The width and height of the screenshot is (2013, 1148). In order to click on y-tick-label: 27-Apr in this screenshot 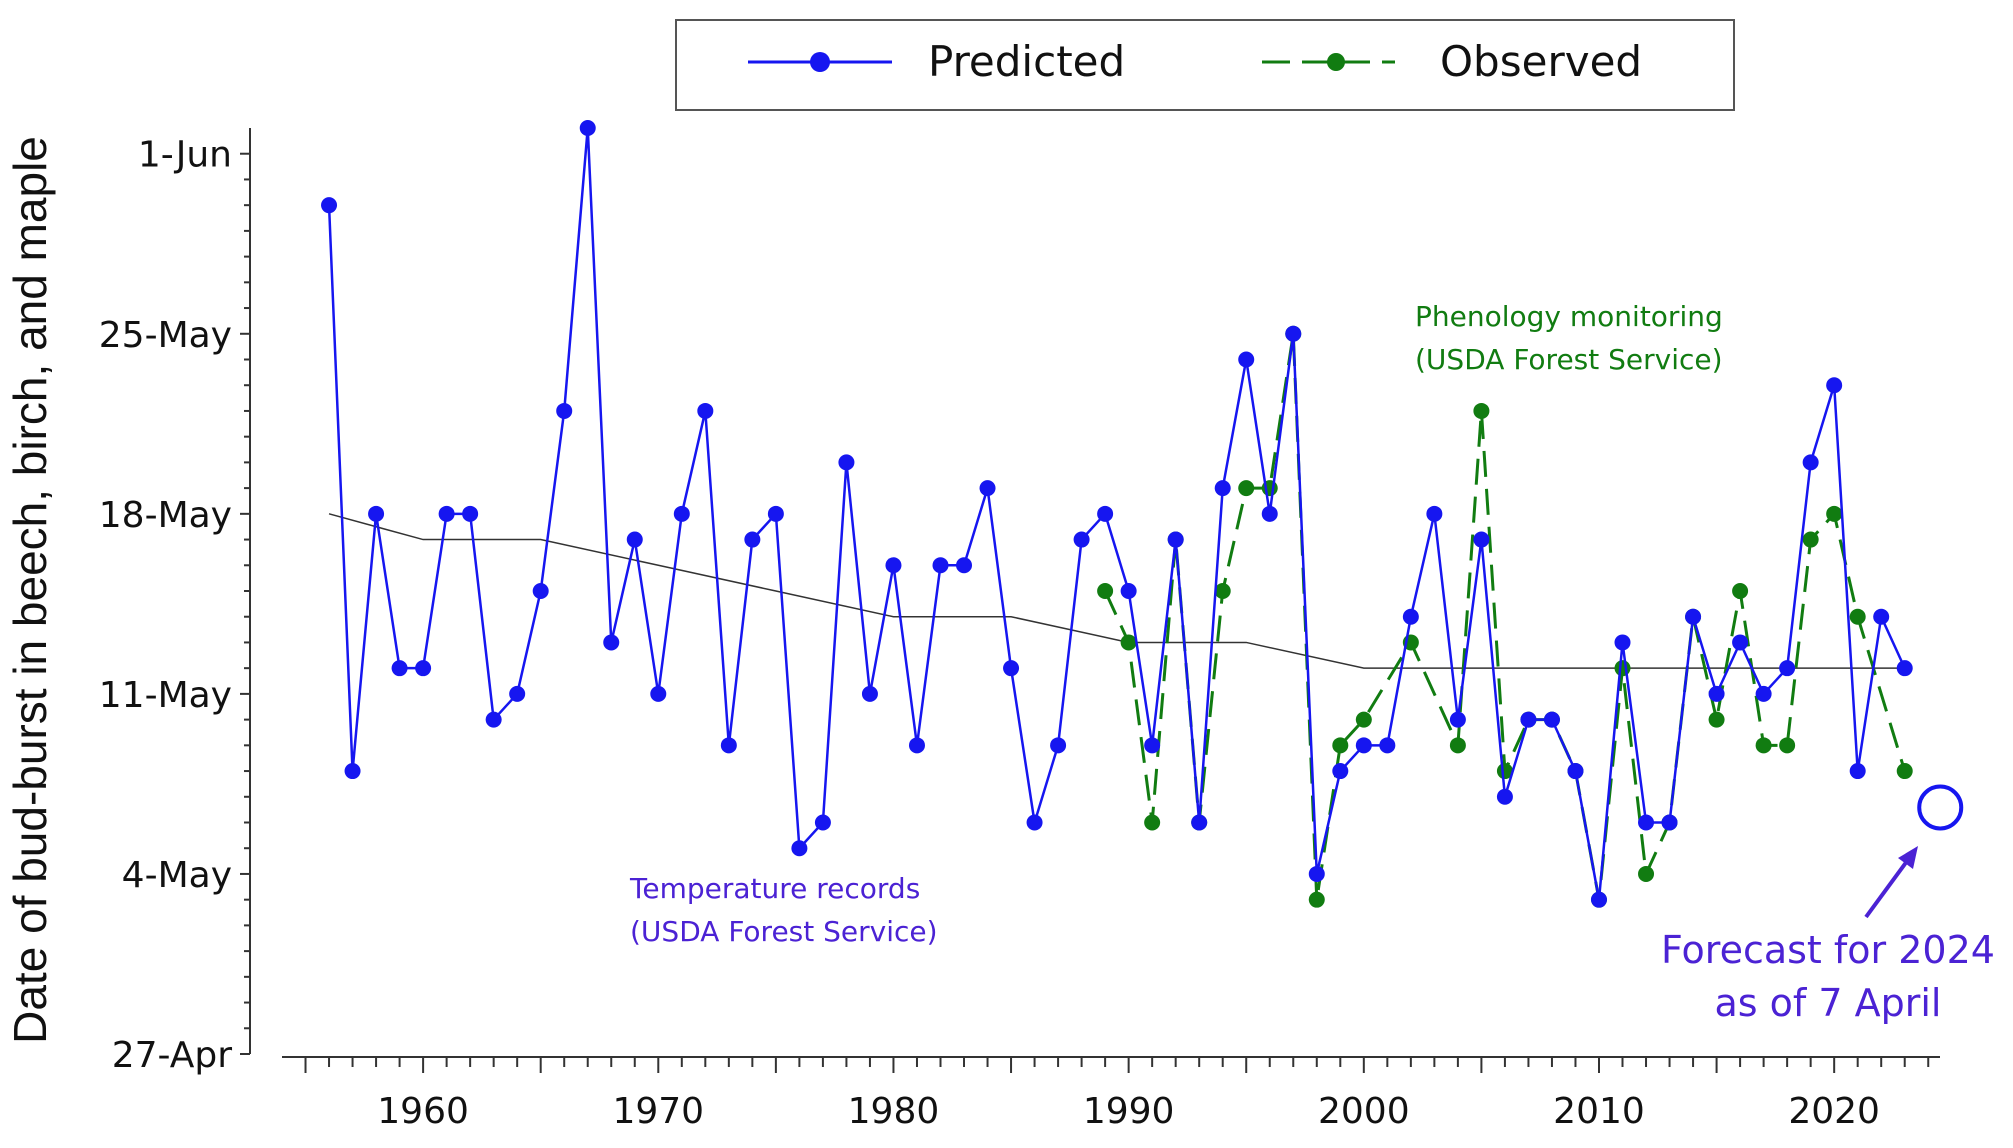, I will do `click(172, 1055)`.